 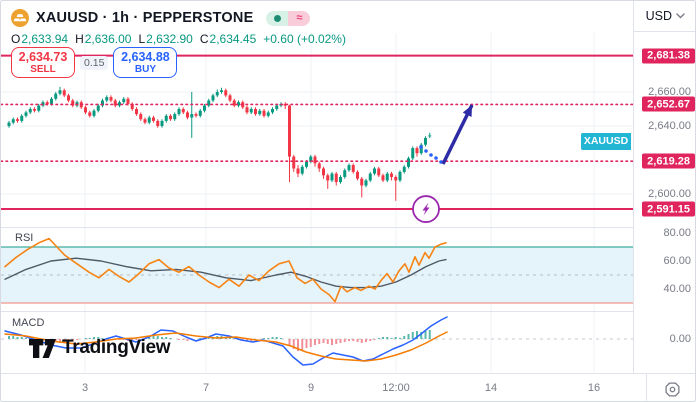 I want to click on price-tick-label: 2,600.00, so click(x=669, y=194).